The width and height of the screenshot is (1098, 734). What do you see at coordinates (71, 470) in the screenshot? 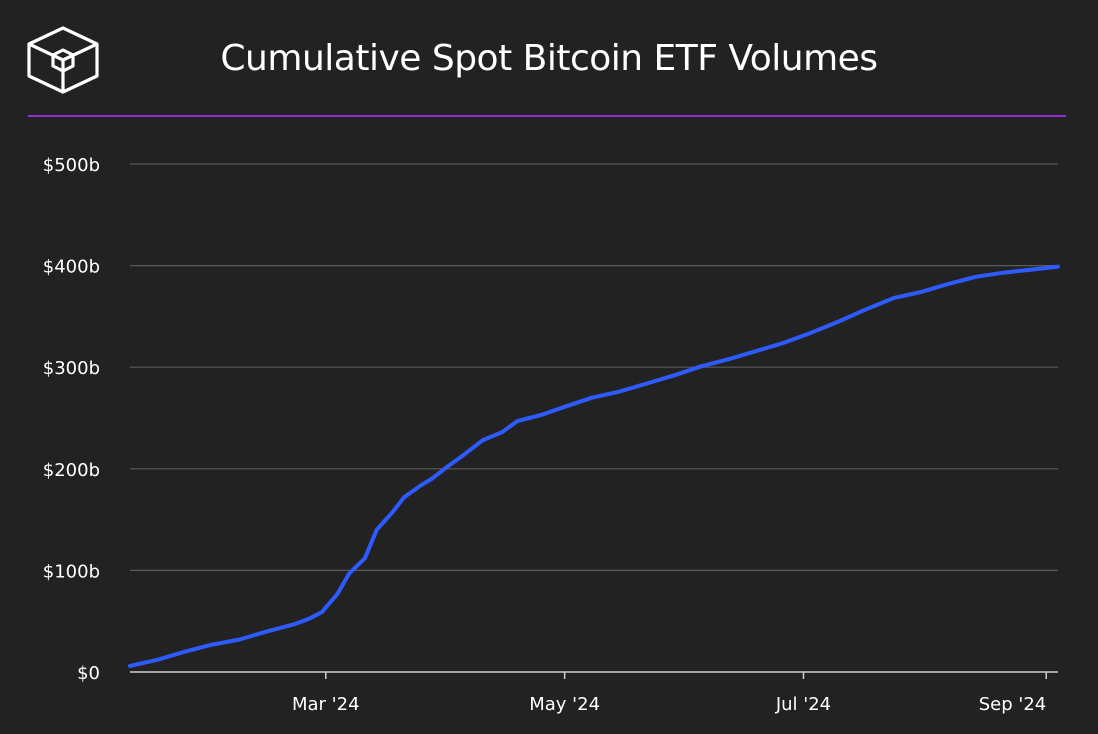
I see `y-tick-label: $200b` at bounding box center [71, 470].